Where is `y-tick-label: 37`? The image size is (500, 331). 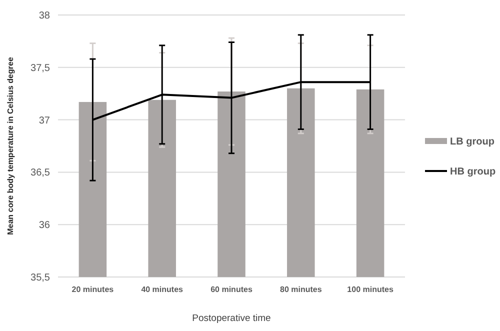 y-tick-label: 37 is located at coordinates (44, 120).